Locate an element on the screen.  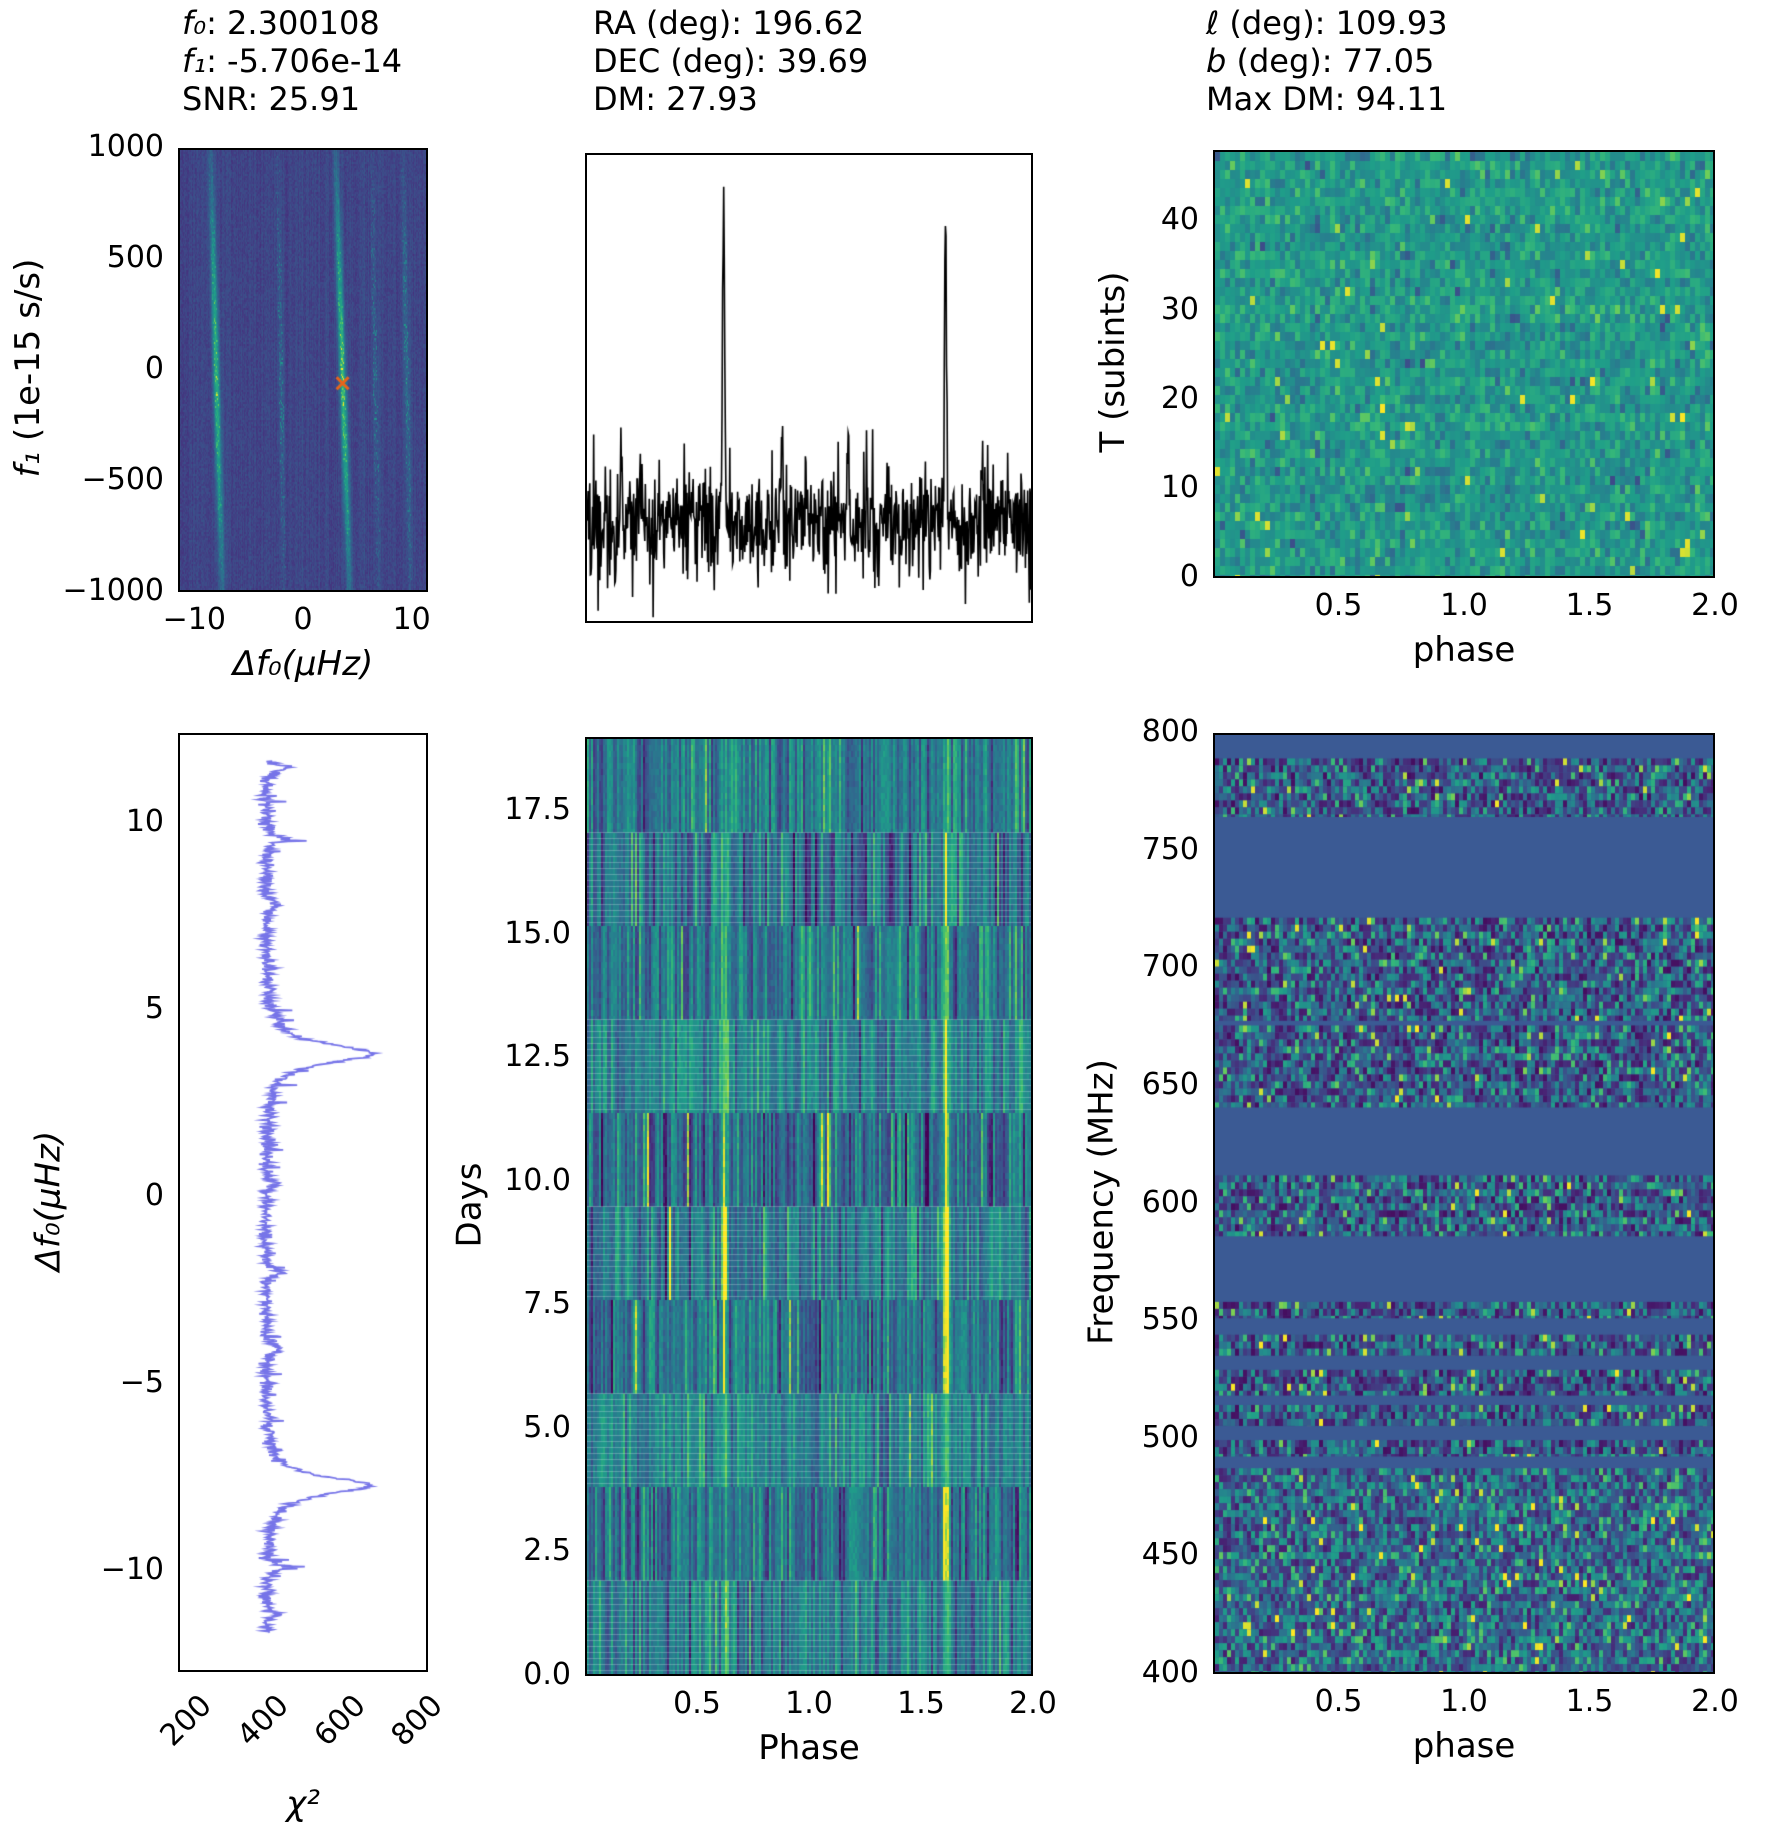
y-axis-label: f₁ (1e-15 s/s) is located at coordinates (28, 368).